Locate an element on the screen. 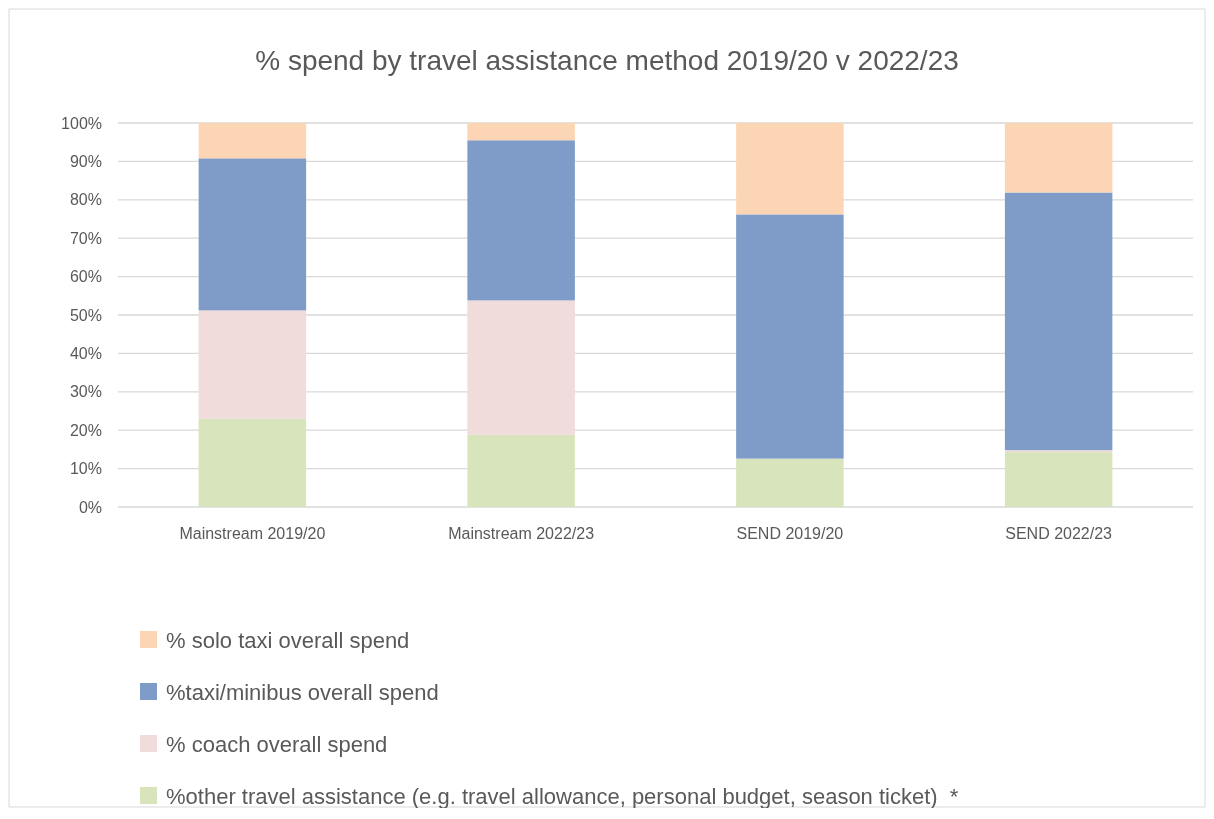  y-tick-label: 100% is located at coordinates (81, 123).